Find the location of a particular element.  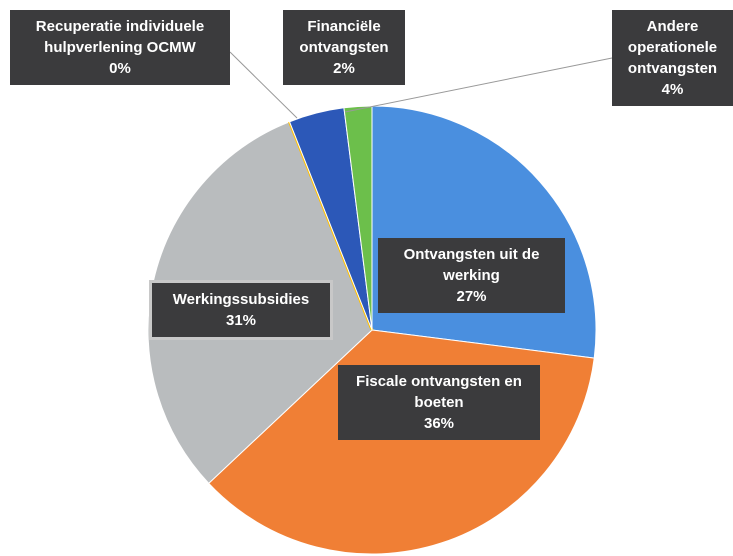

data-label: Werkingssubsidies 31% is located at coordinates (241, 310).